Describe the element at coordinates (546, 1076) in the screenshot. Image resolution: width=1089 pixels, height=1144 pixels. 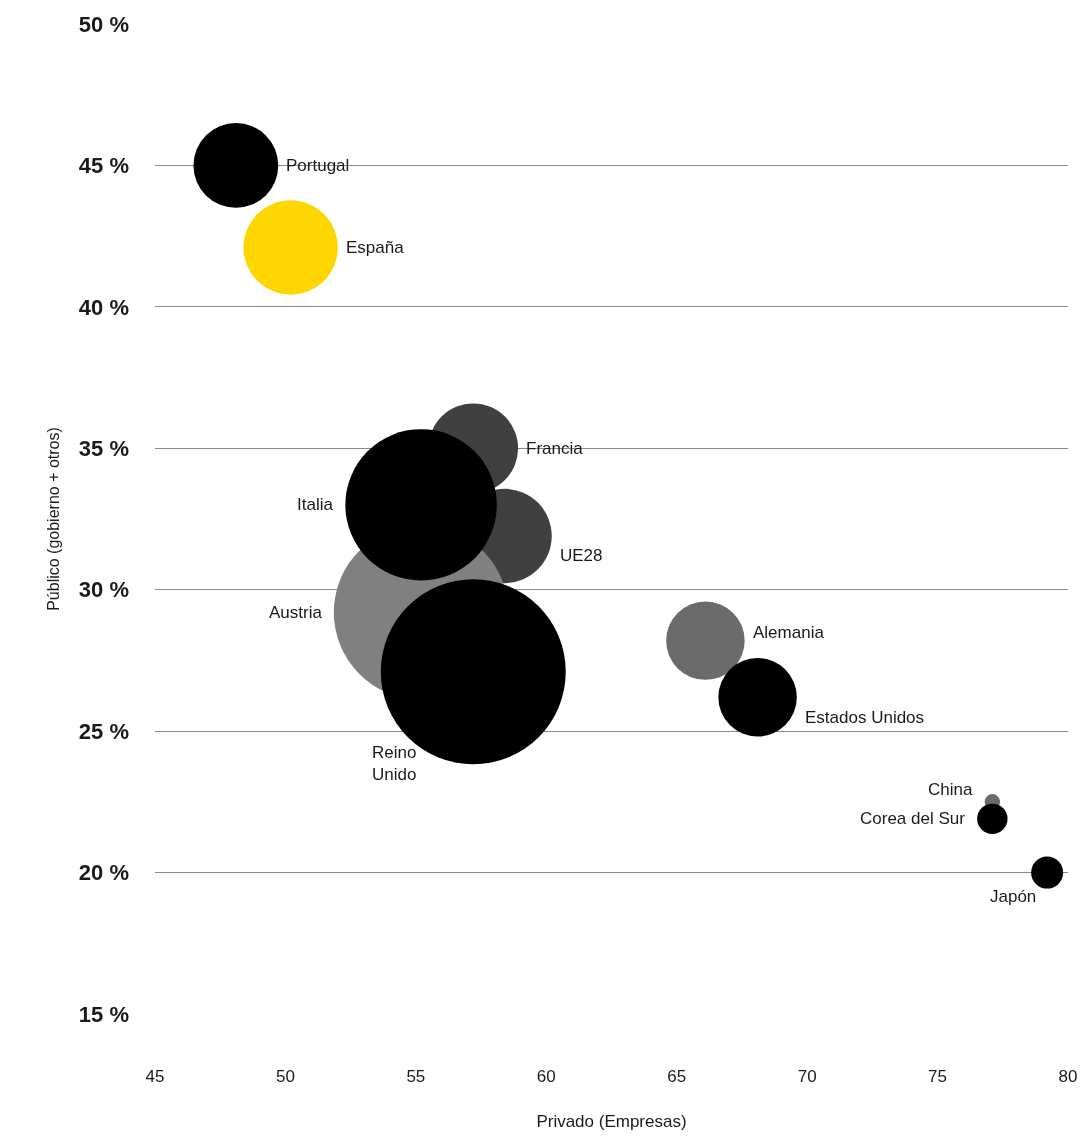
I see `x-tick-label: 60` at that location.